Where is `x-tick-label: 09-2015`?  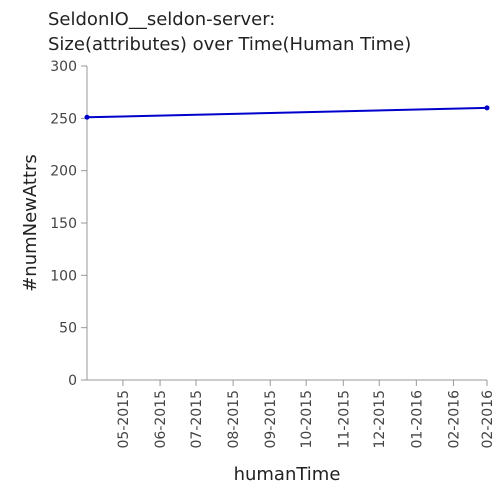
x-tick-label: 09-2015 is located at coordinates (271, 419).